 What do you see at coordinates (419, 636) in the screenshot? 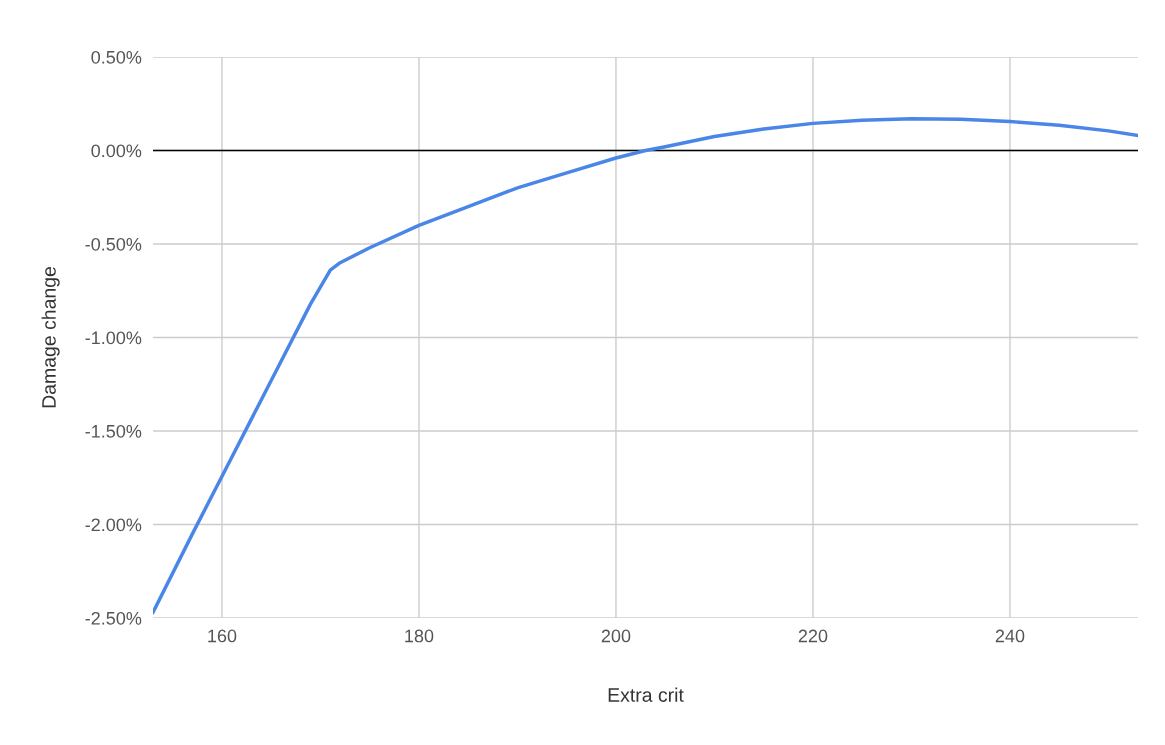
I see `x-tick-label: 180` at bounding box center [419, 636].